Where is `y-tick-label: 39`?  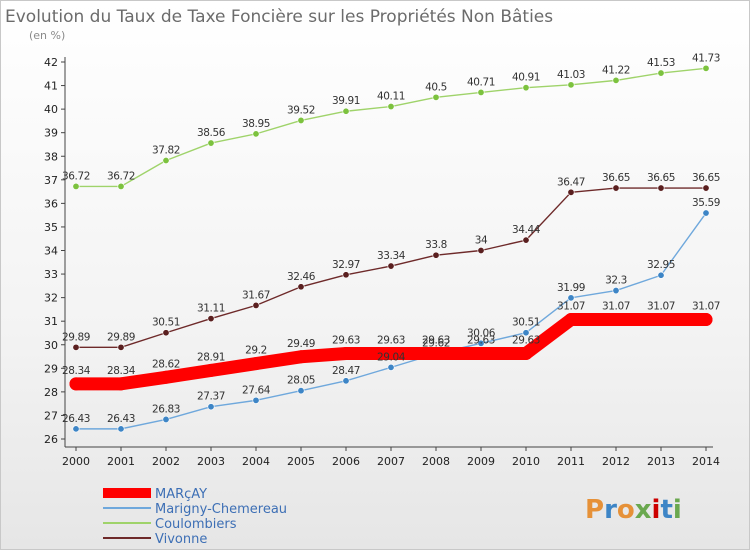 y-tick-label: 39 is located at coordinates (51, 133).